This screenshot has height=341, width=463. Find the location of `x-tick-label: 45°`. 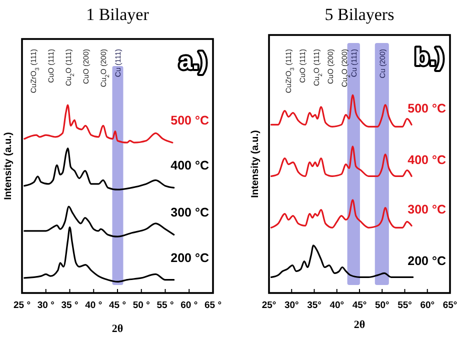

x-tick-label: 45° is located at coordinates (359, 305).